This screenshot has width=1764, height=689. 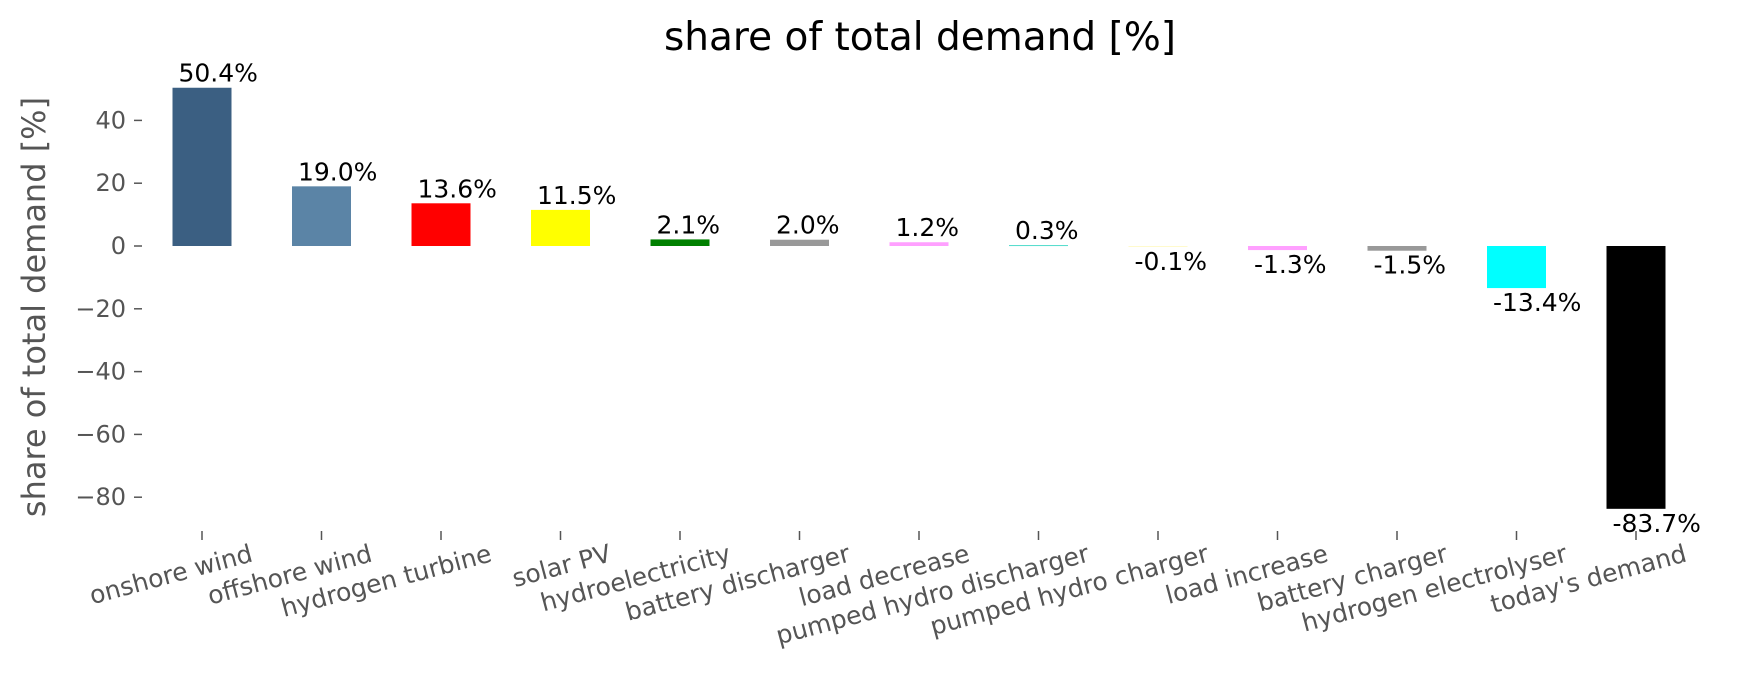 What do you see at coordinates (1537, 302) in the screenshot?
I see `data-label: -13.4%` at bounding box center [1537, 302].